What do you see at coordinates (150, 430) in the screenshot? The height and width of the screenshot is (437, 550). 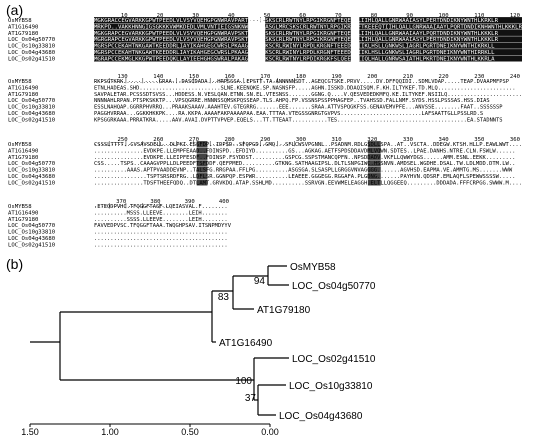 I see `scale-axis: 1.50 1.00 0.50 0.00` at bounding box center [150, 430].